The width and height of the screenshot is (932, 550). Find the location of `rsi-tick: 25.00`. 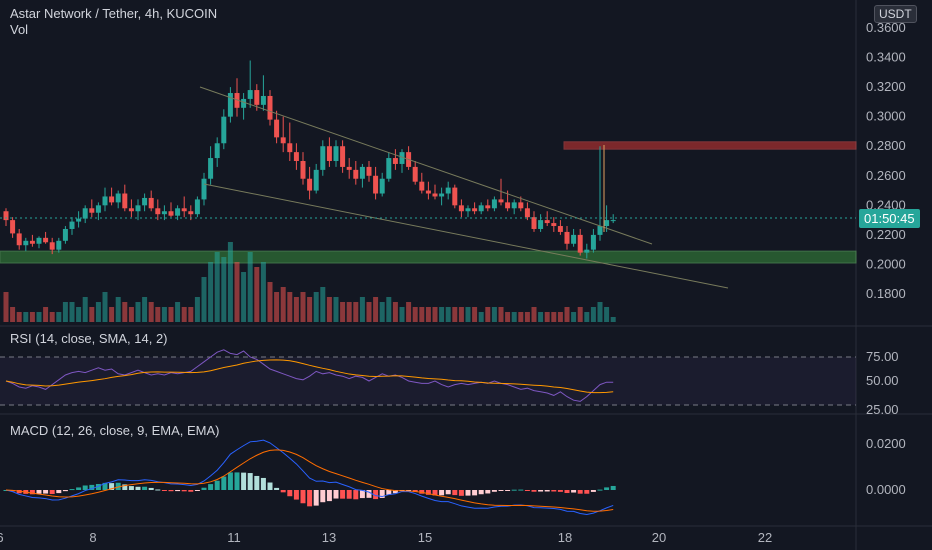

rsi-tick: 25.00 is located at coordinates (882, 409).